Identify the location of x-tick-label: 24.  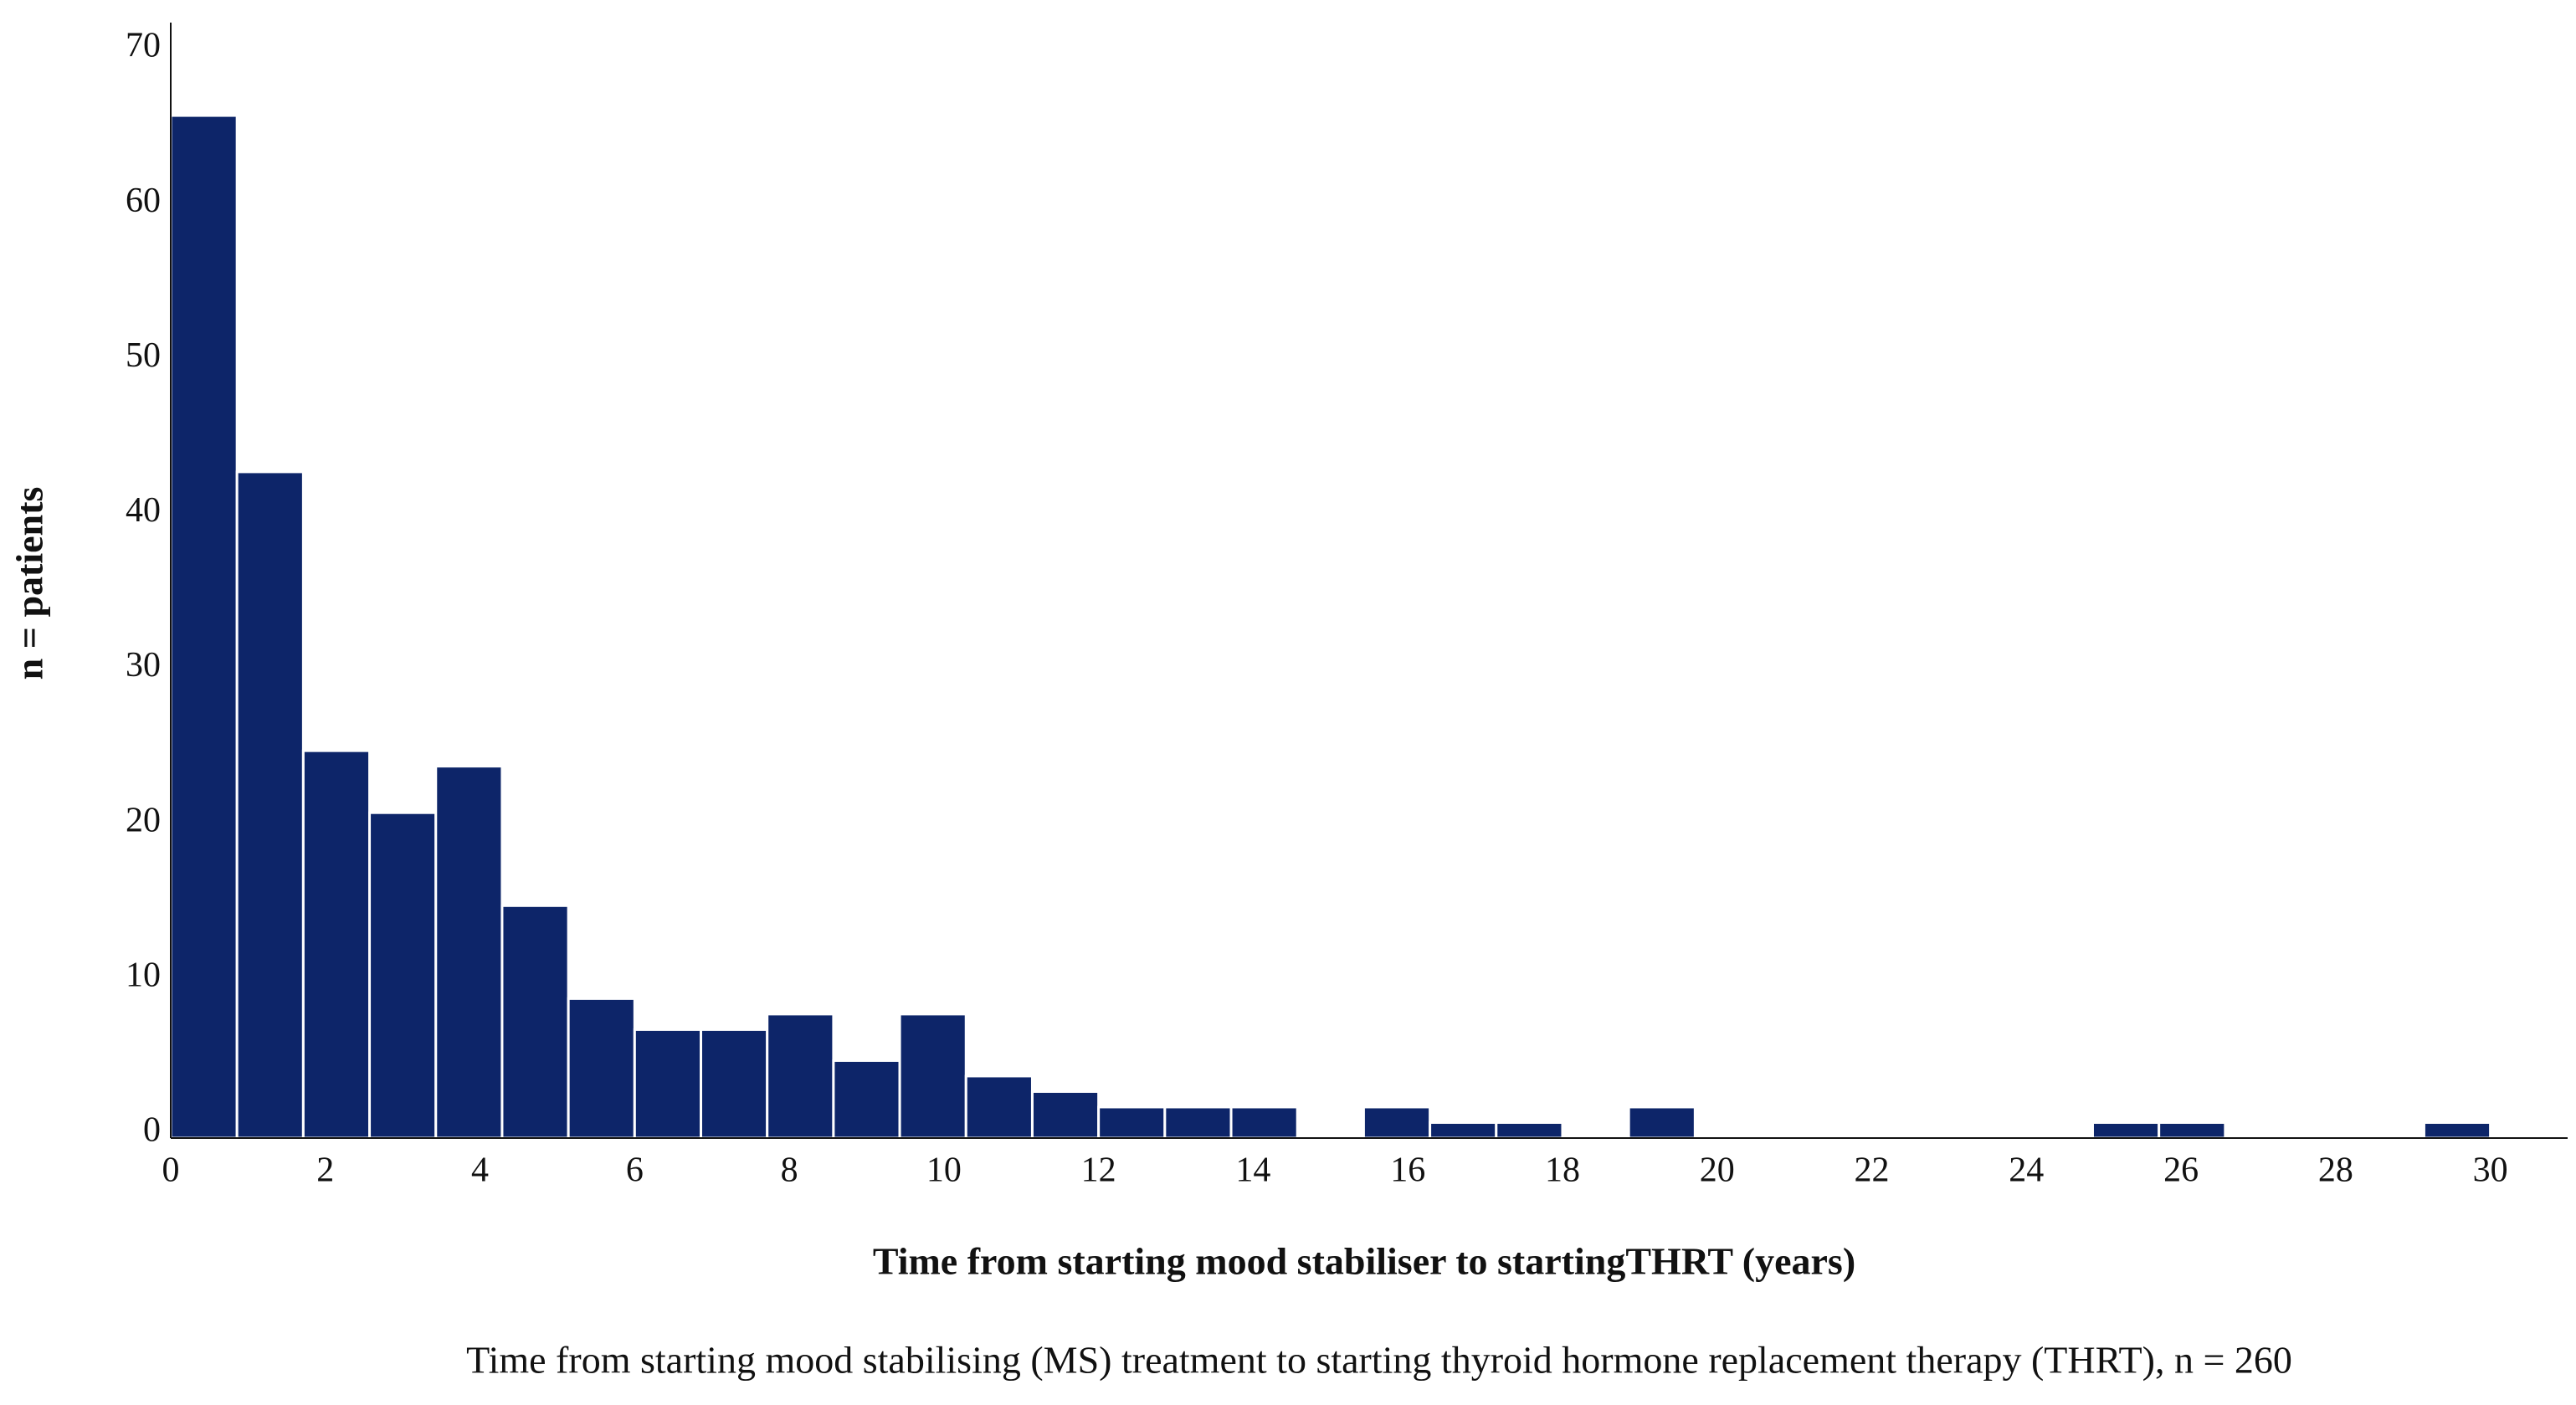
(2026, 1170).